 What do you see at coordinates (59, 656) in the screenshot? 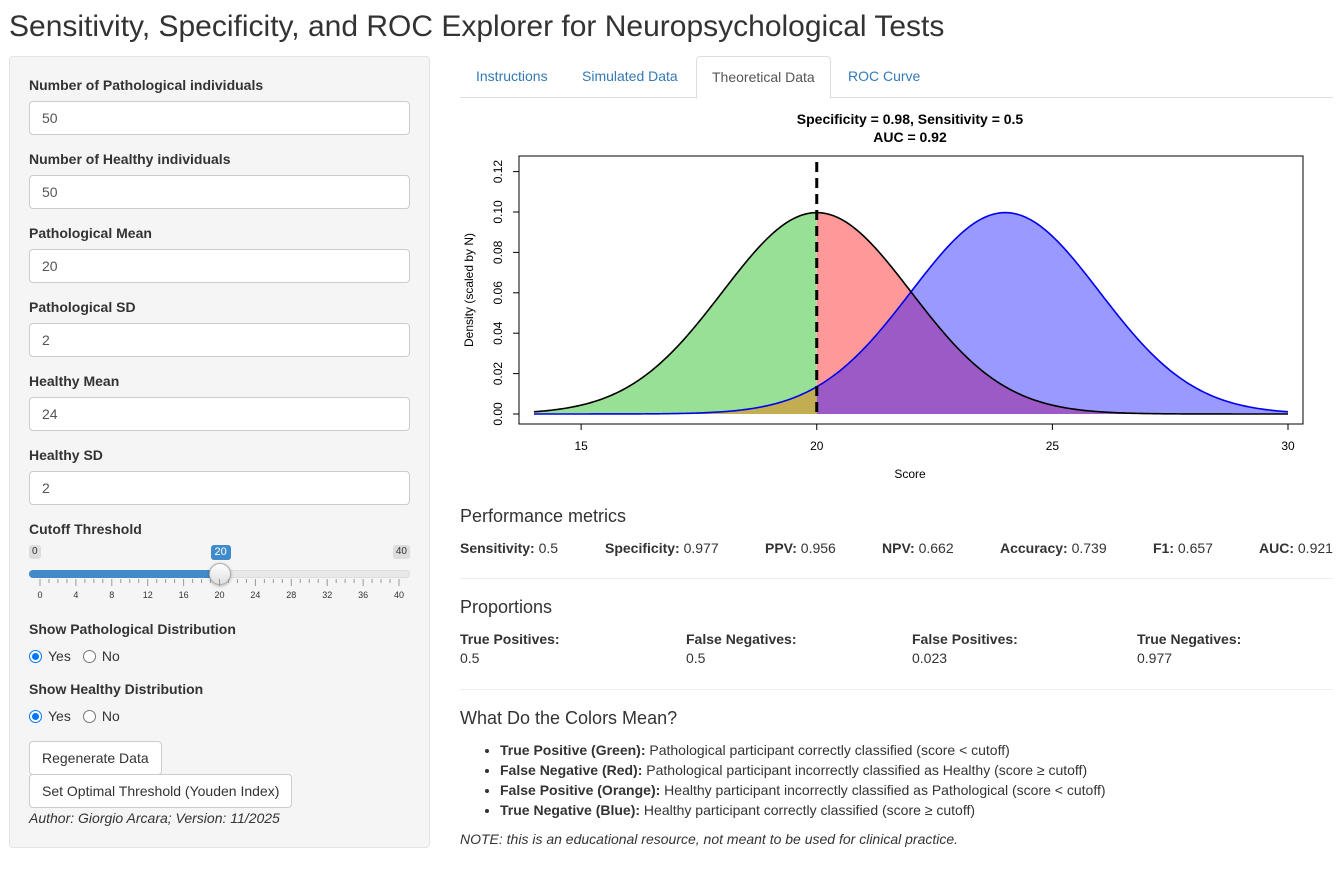
I see `show-pathological-yes-text: Yes` at bounding box center [59, 656].